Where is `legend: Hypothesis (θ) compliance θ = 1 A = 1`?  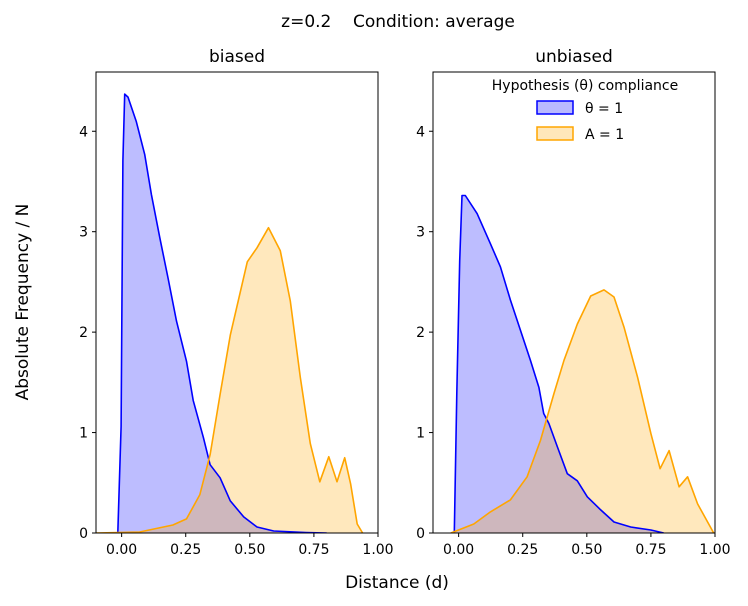 legend: Hypothesis (θ) compliance θ = 1 A = 1 is located at coordinates (585, 110).